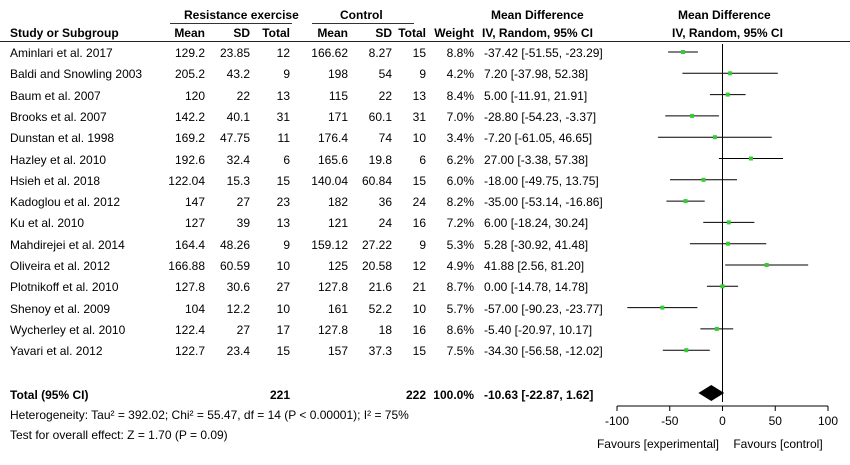 The height and width of the screenshot is (465, 850). What do you see at coordinates (194, 202) in the screenshot?
I see `mean-exp: 147` at bounding box center [194, 202].